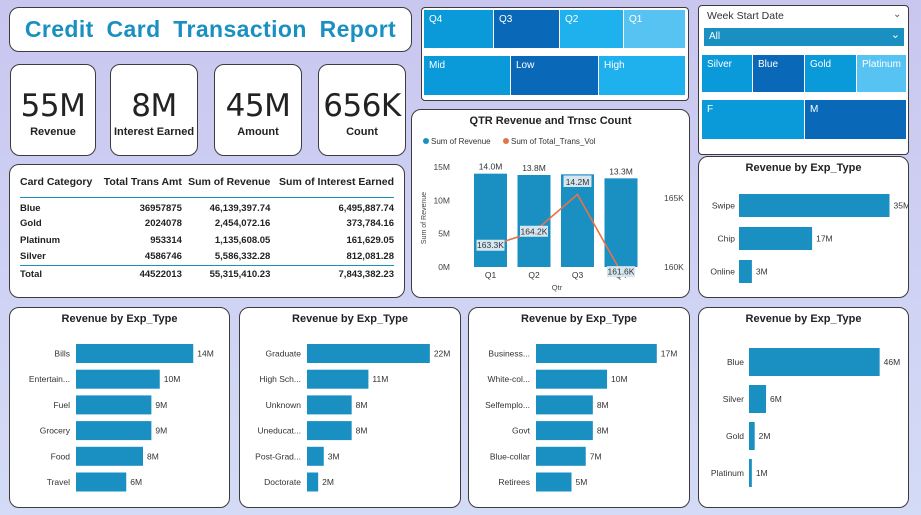 Image resolution: width=921 pixels, height=515 pixels. I want to click on week-dropdown: All ⌄, so click(804, 37).